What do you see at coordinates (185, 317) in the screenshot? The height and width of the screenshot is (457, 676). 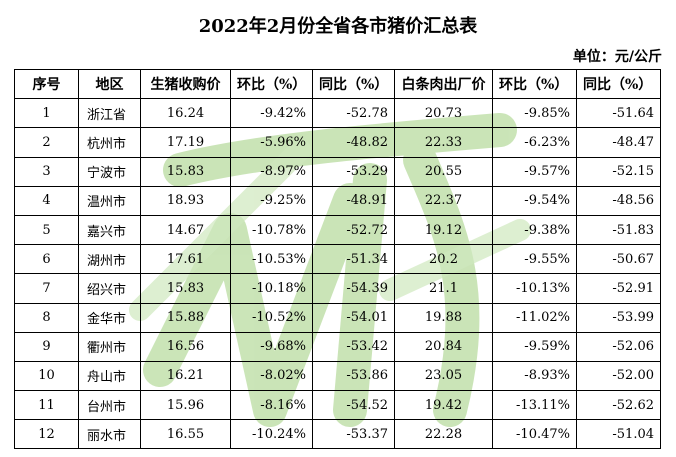 I see `live-pig-price-cell: 15.88` at bounding box center [185, 317].